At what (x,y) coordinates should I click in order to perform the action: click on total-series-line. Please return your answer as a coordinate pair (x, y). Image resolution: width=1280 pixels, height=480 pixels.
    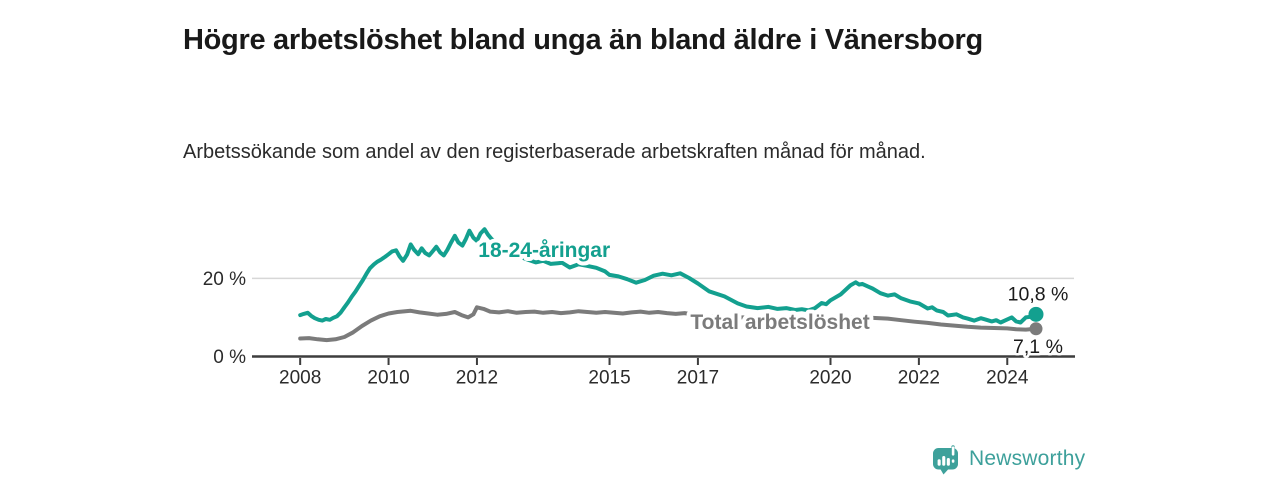
    Looking at the image, I should click on (668, 324).